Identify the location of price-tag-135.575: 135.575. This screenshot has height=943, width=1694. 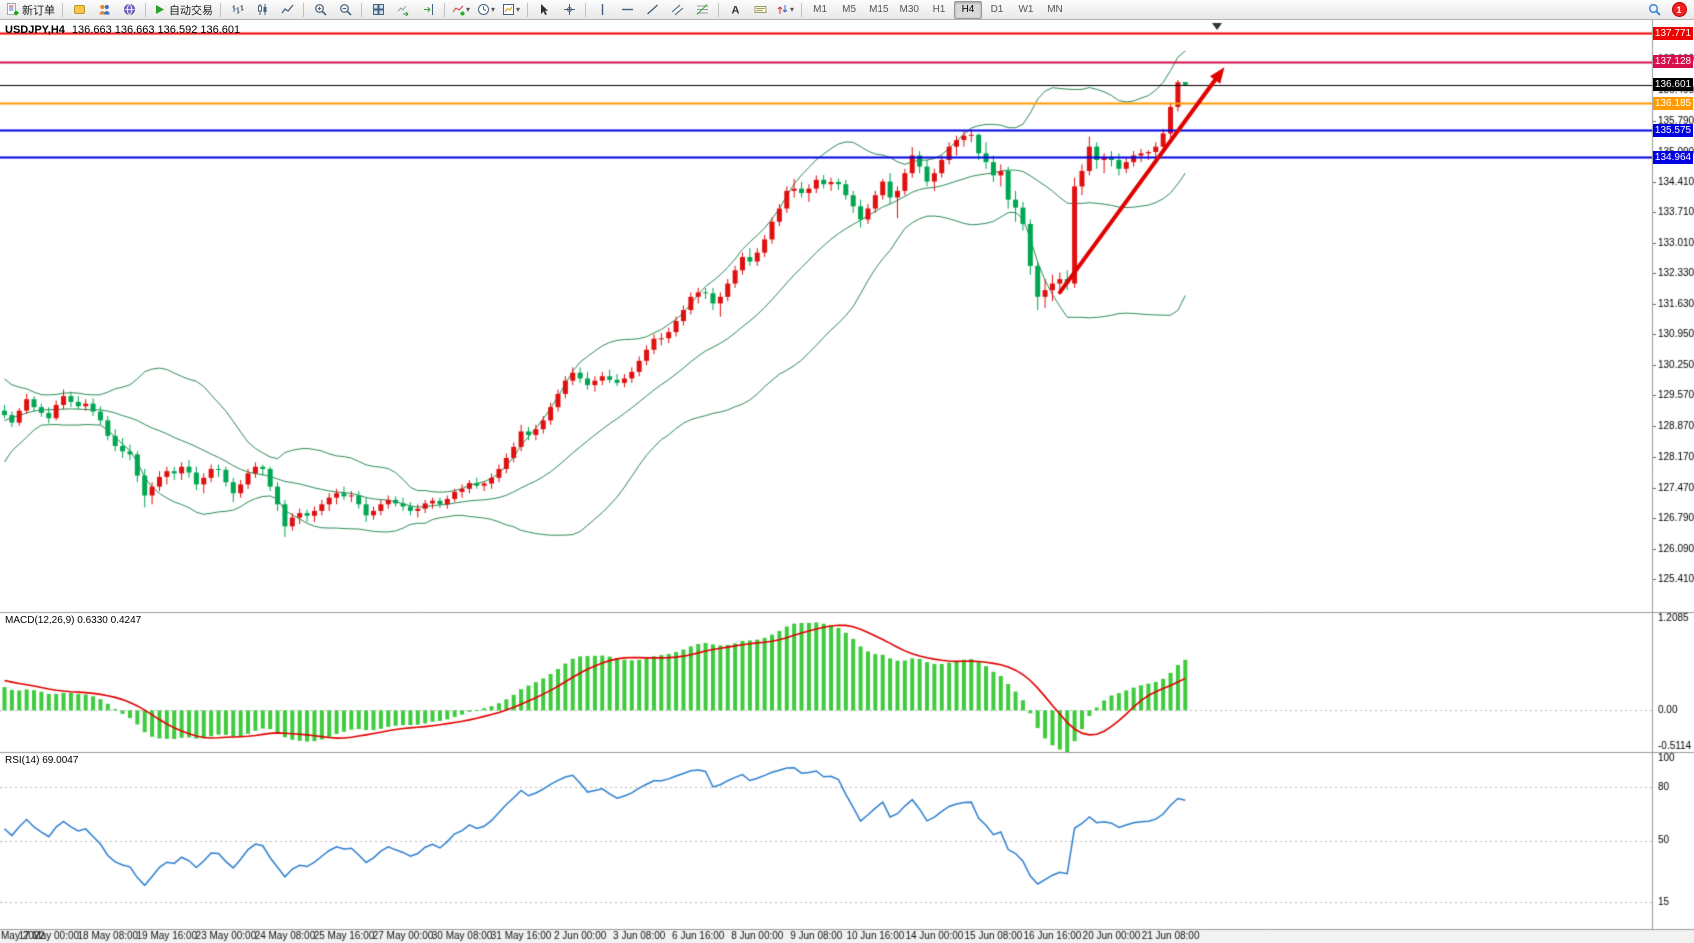
(1673, 130).